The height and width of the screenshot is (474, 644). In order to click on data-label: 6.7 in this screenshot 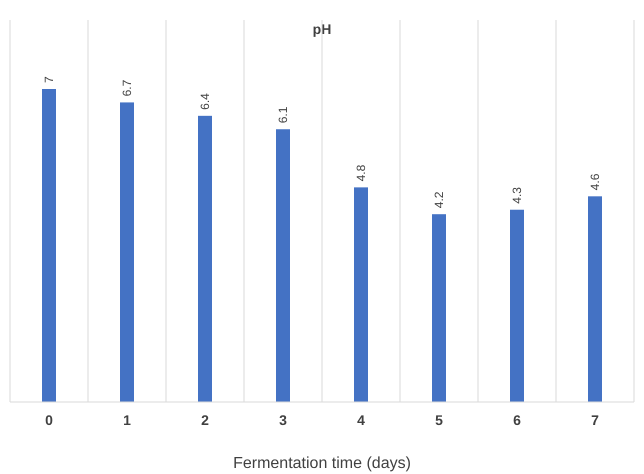, I will do `click(127, 87)`.